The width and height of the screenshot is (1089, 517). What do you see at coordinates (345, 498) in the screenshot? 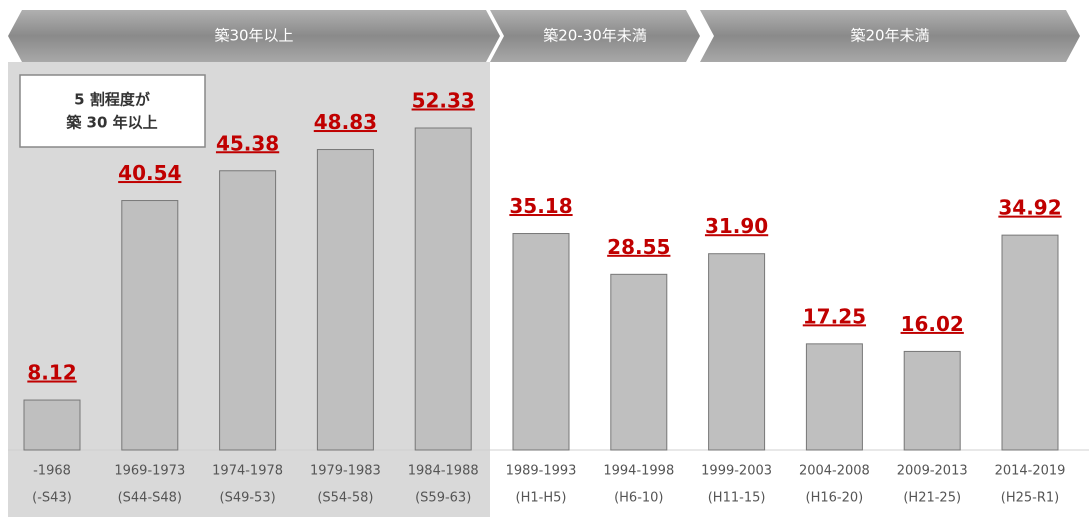
I see `x-tick-sublabel: (S54-58)` at bounding box center [345, 498].